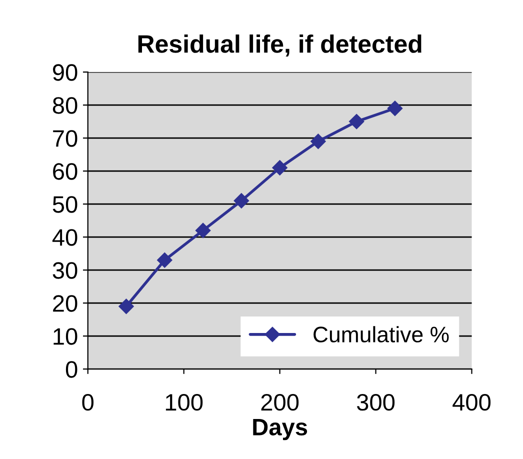  I want to click on x-tick-label: 300, so click(375, 402).